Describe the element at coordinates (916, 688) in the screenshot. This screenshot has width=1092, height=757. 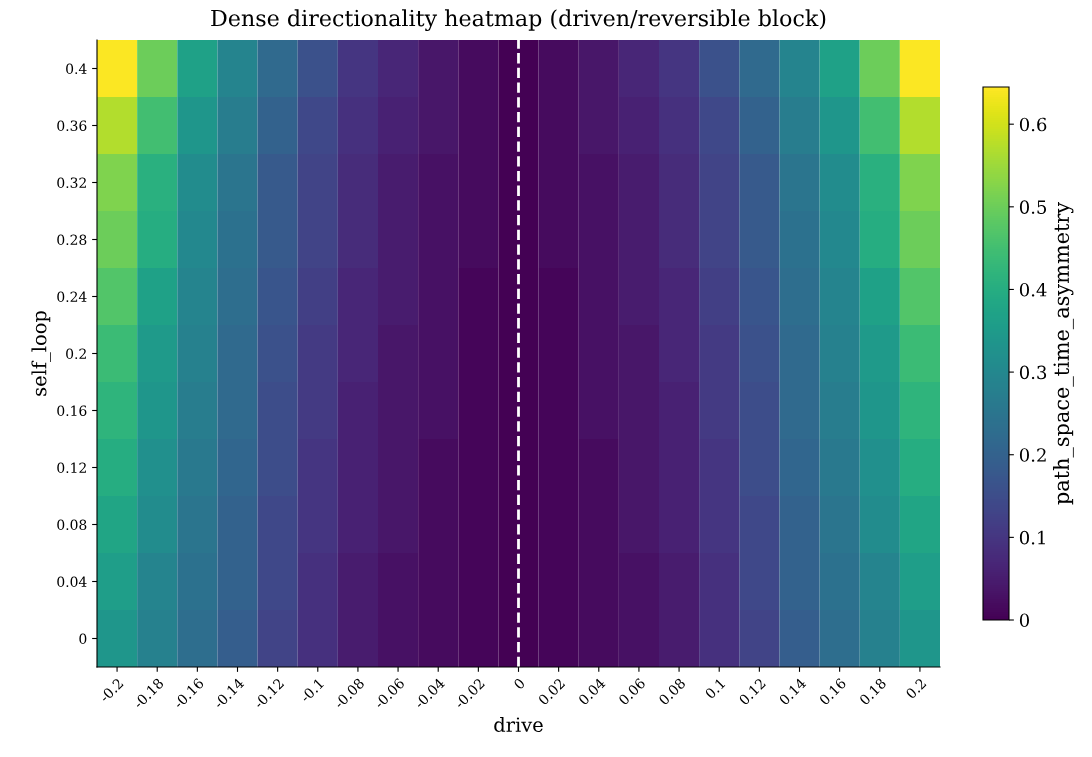
I see `x-tick-label: 0.2` at that location.